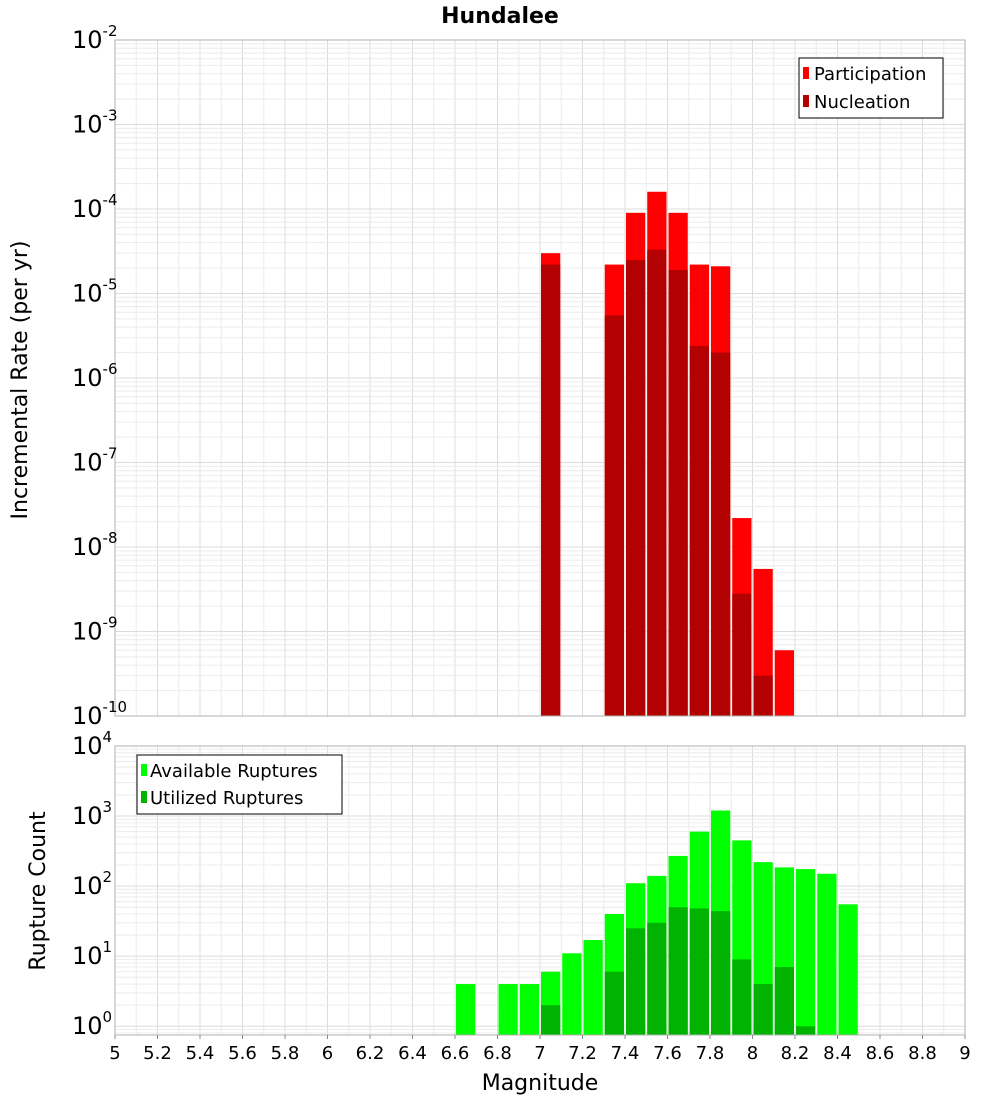  What do you see at coordinates (795, 1053) in the screenshot?
I see `x-tick-label: 8.2` at bounding box center [795, 1053].